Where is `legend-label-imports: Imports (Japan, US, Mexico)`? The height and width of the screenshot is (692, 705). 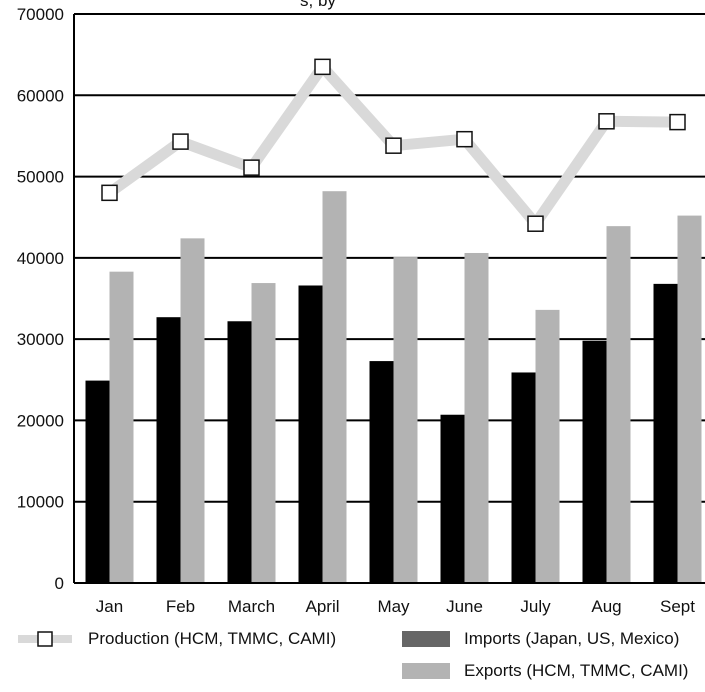 legend-label-imports: Imports (Japan, US, Mexico) is located at coordinates (572, 638).